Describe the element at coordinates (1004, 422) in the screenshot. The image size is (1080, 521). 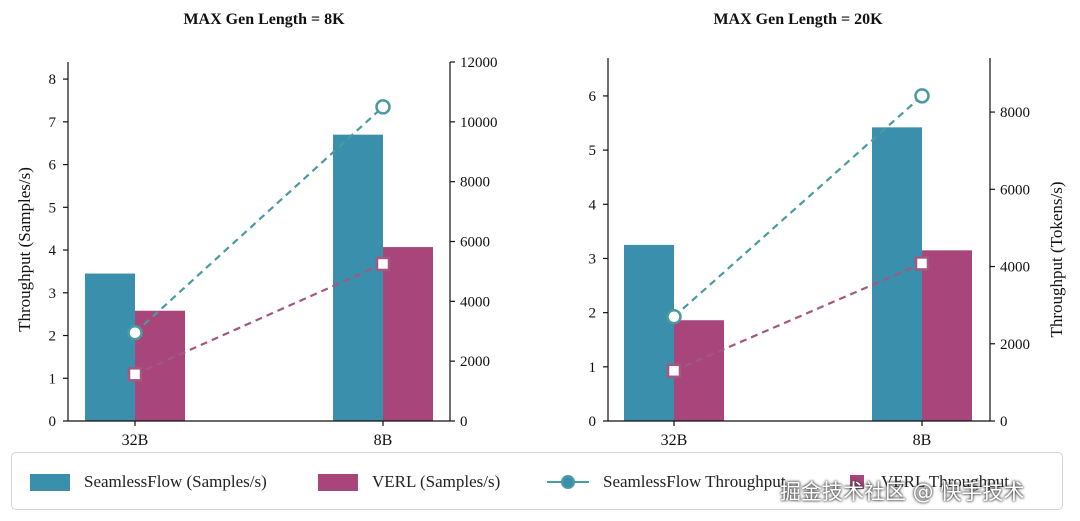
I see `right-tick-label-0-1: 0` at that location.